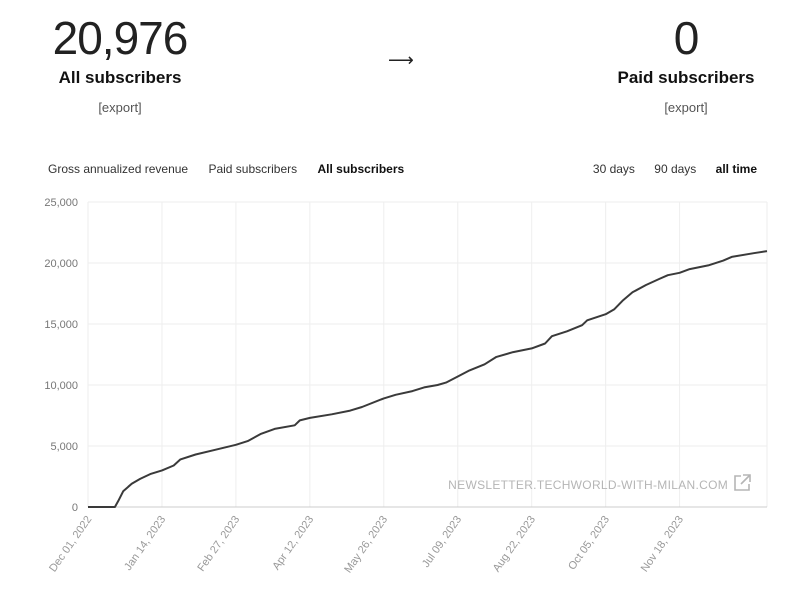  What do you see at coordinates (61, 325) in the screenshot?
I see `y-tick-label: 15,000` at bounding box center [61, 325].